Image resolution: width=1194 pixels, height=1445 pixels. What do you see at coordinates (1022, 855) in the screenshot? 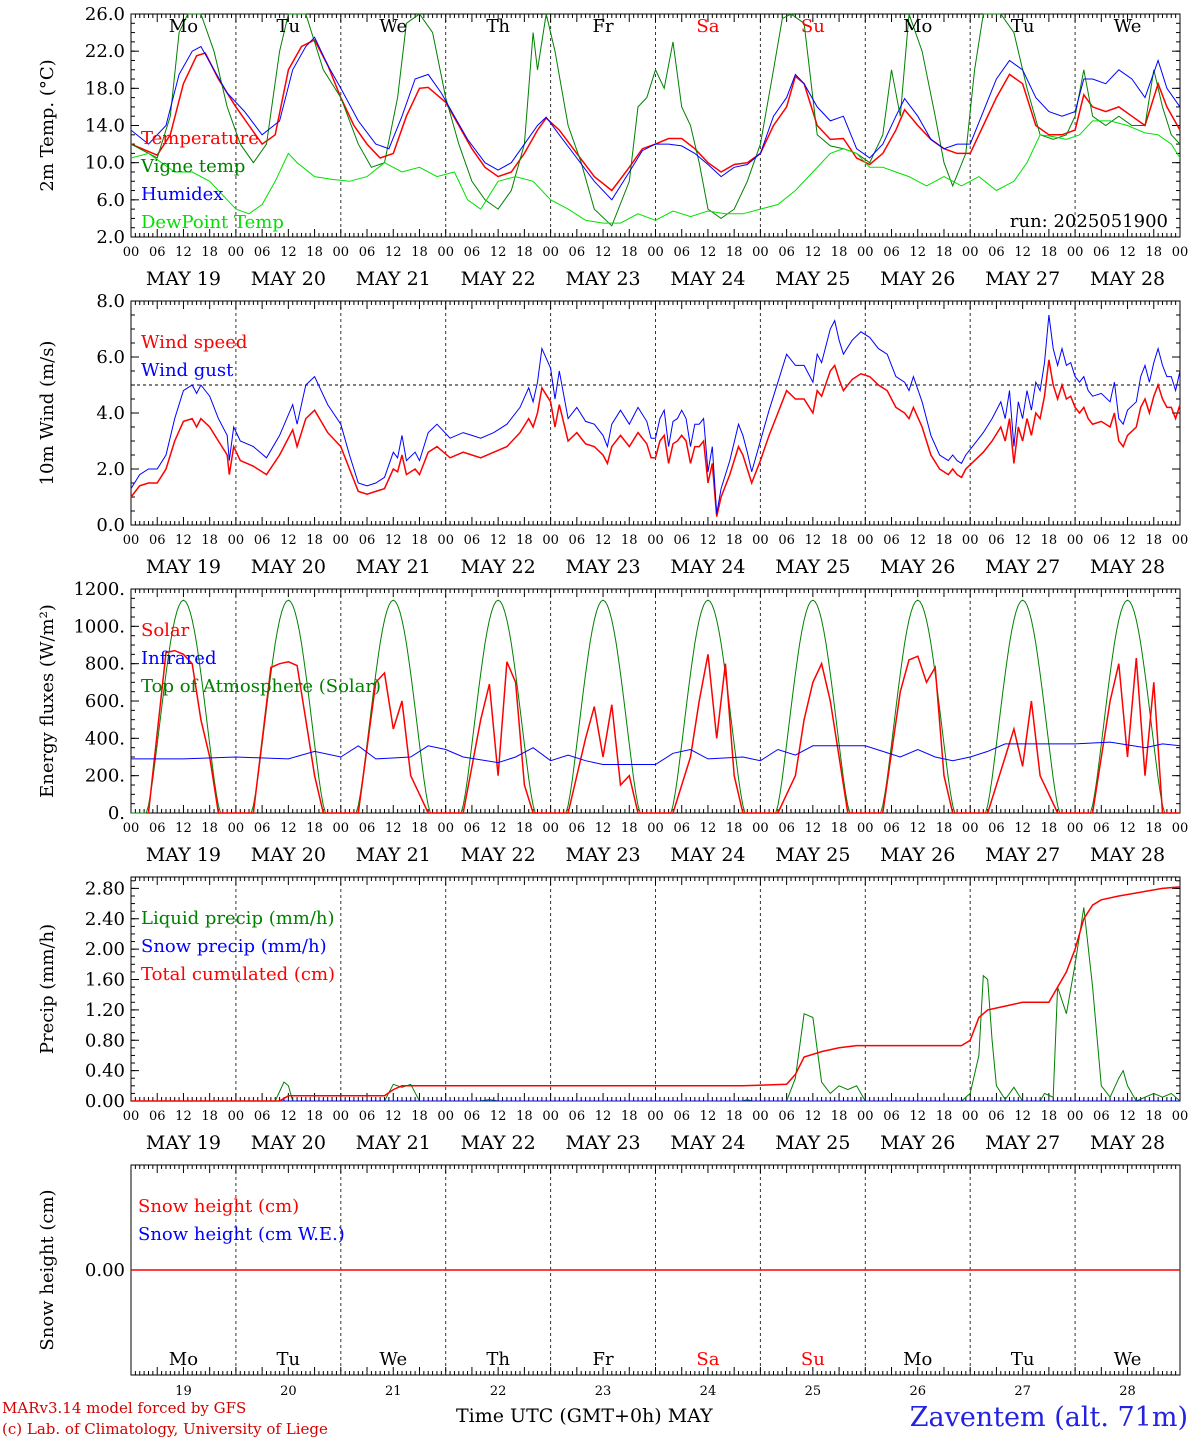
I see `x-date-label: MAY 27` at bounding box center [1022, 855].